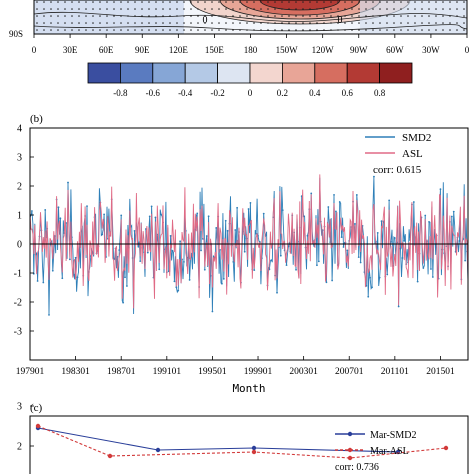 This screenshot has width=474, height=474. I want to click on colorbar-tick-label: 0.4, so click(315, 93).